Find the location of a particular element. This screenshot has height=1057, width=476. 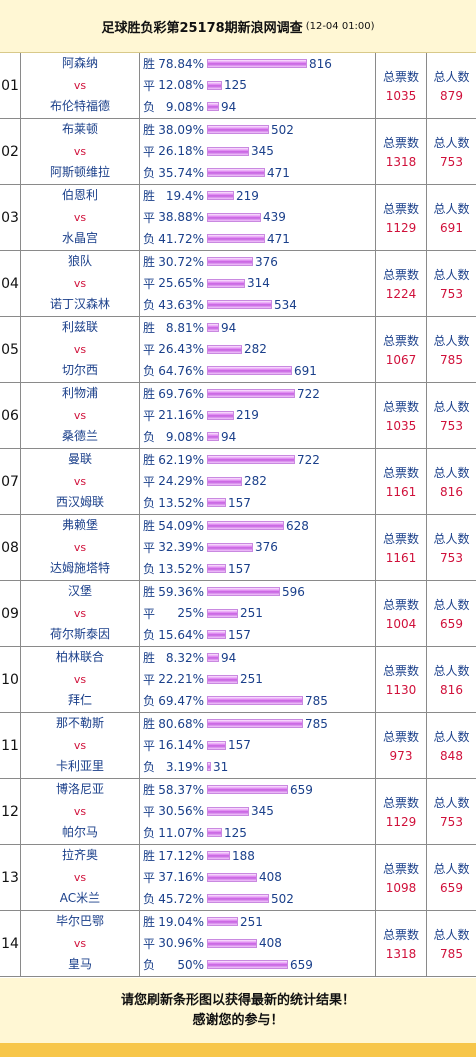

match-teams: 那不勒斯 vs 卡利亚里 is located at coordinates (80, 745).